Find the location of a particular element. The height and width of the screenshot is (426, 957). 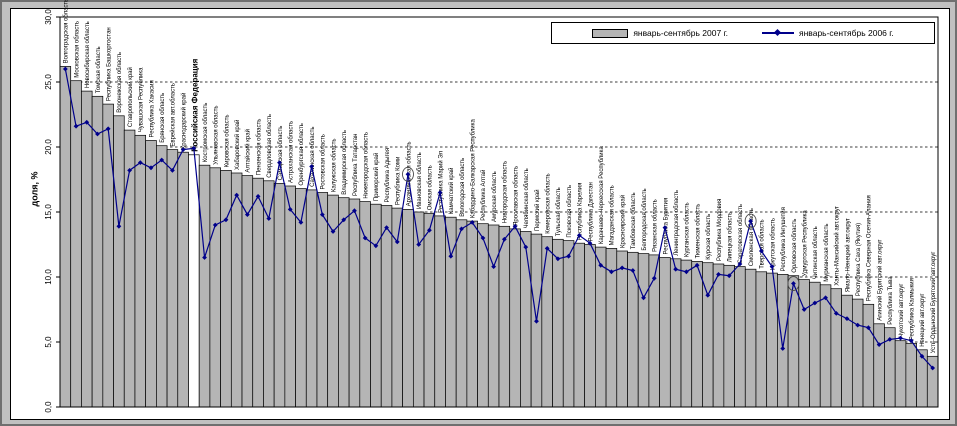

category-label: Ленинградская область is located at coordinates (677, 223).